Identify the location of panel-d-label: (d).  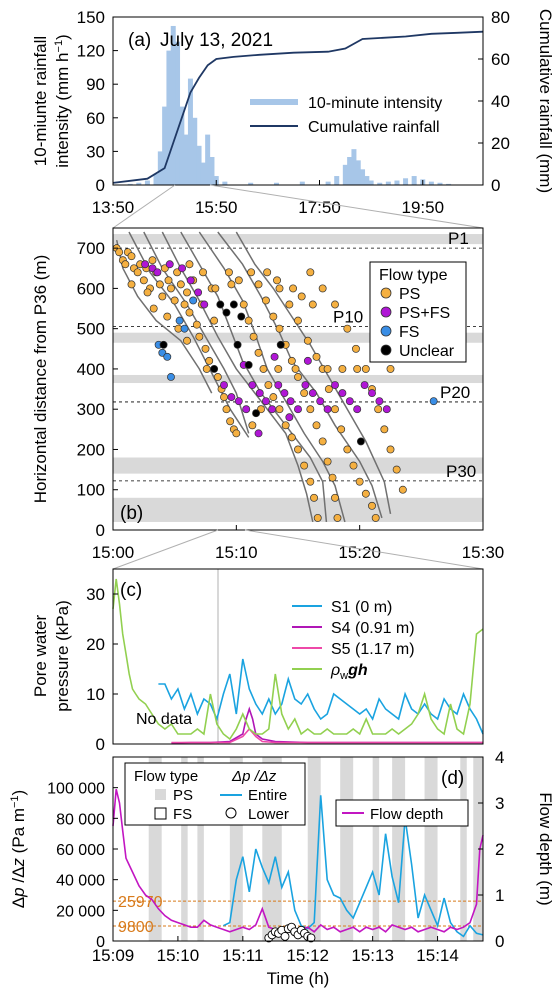
(452, 778).